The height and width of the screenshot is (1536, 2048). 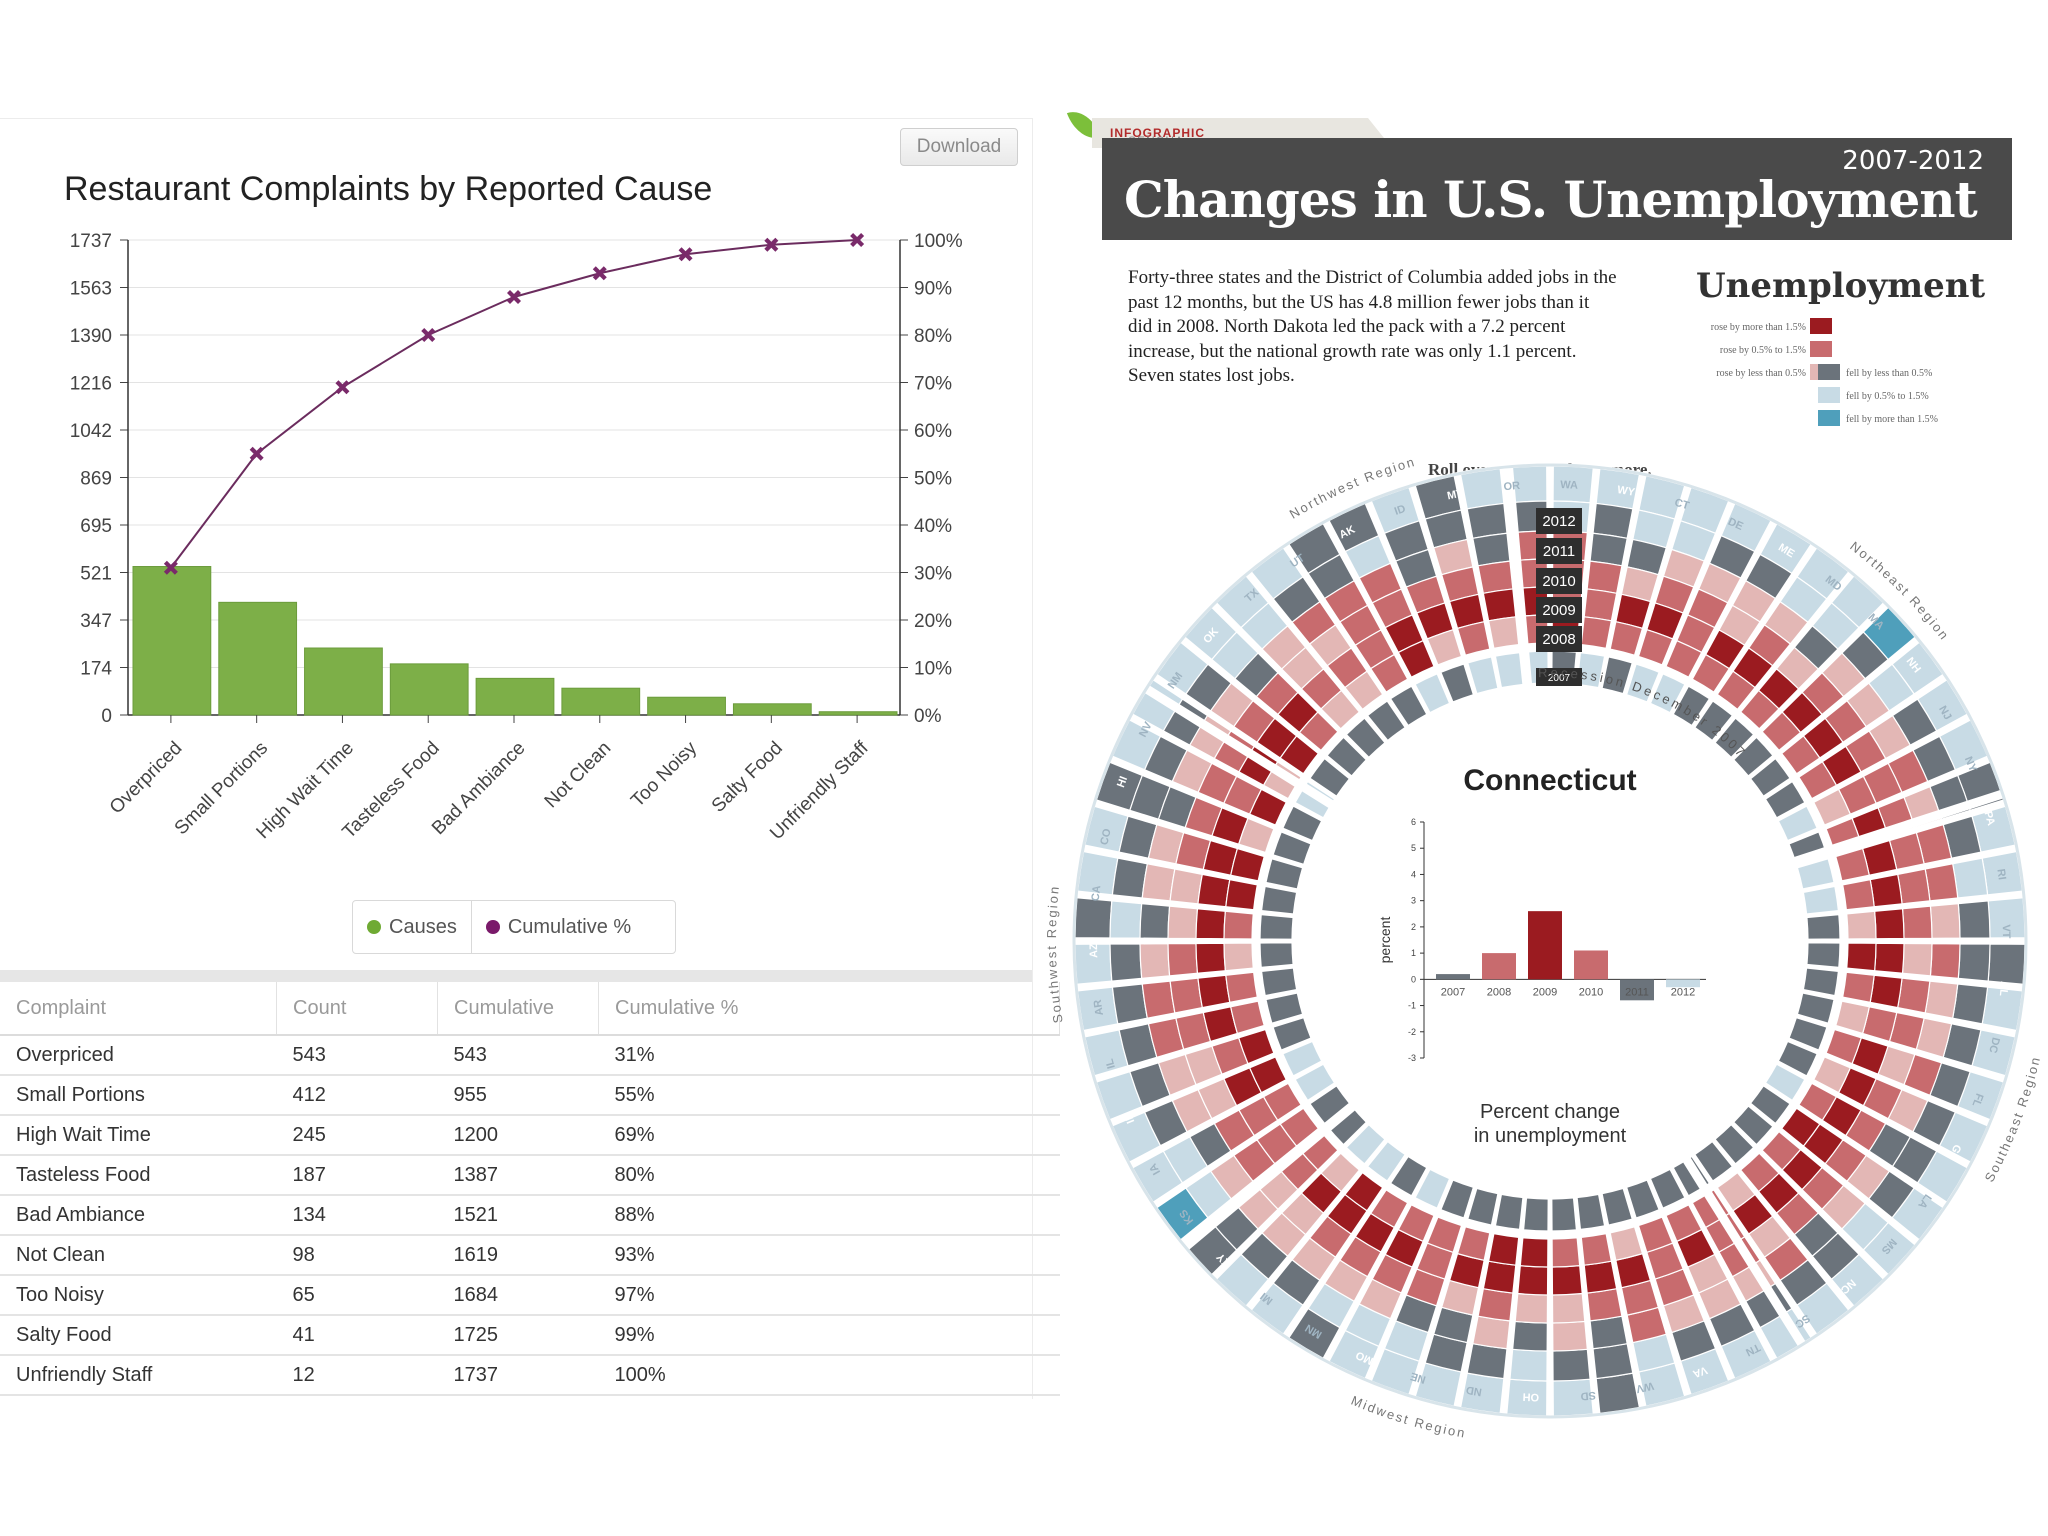 What do you see at coordinates (1176, 680) in the screenshot?
I see `state-label: NM` at bounding box center [1176, 680].